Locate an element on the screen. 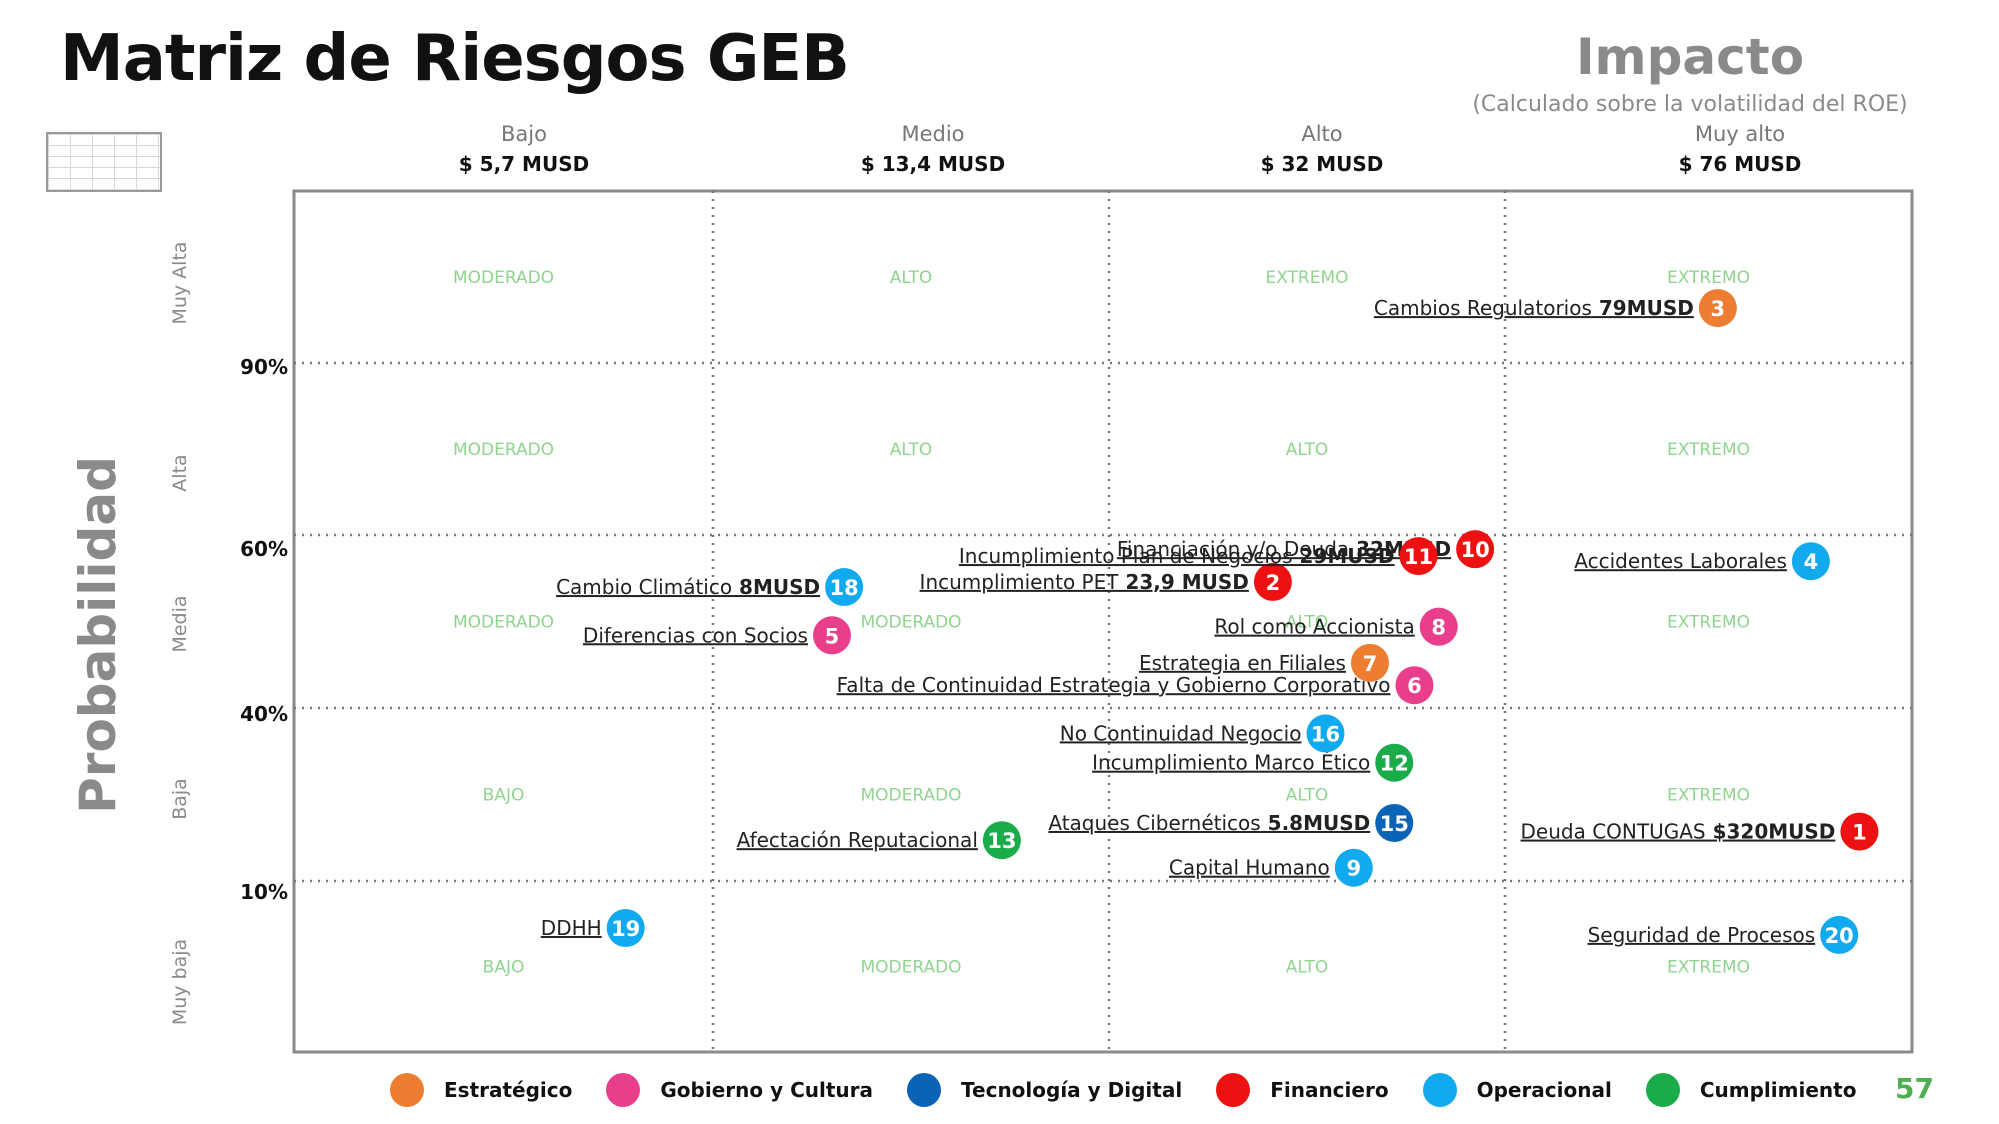 The width and height of the screenshot is (1999, 1124). risk-name: Incumplimiento PET is located at coordinates (1020, 582).